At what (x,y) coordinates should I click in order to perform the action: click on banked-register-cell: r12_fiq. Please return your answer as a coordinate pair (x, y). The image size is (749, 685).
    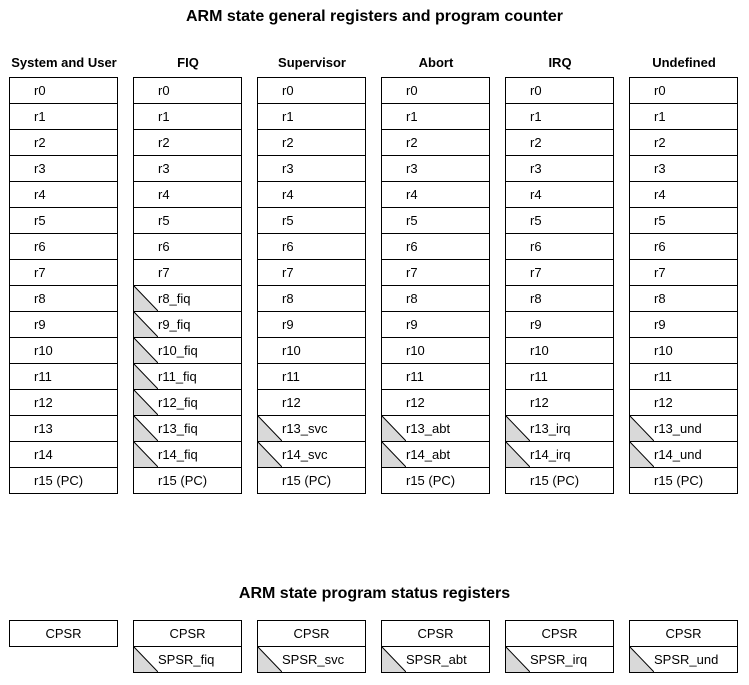
    Looking at the image, I should click on (187, 402).